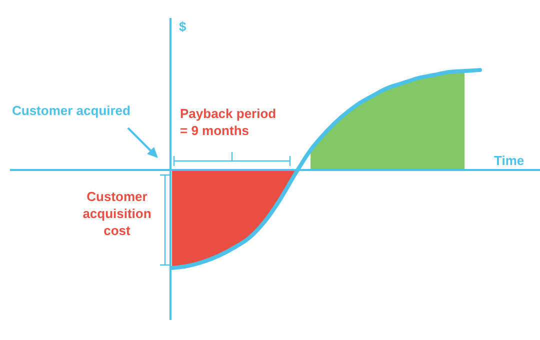 Image resolution: width=540 pixels, height=340 pixels. Describe the element at coordinates (182, 26) in the screenshot. I see `y-axis-title: $` at that location.